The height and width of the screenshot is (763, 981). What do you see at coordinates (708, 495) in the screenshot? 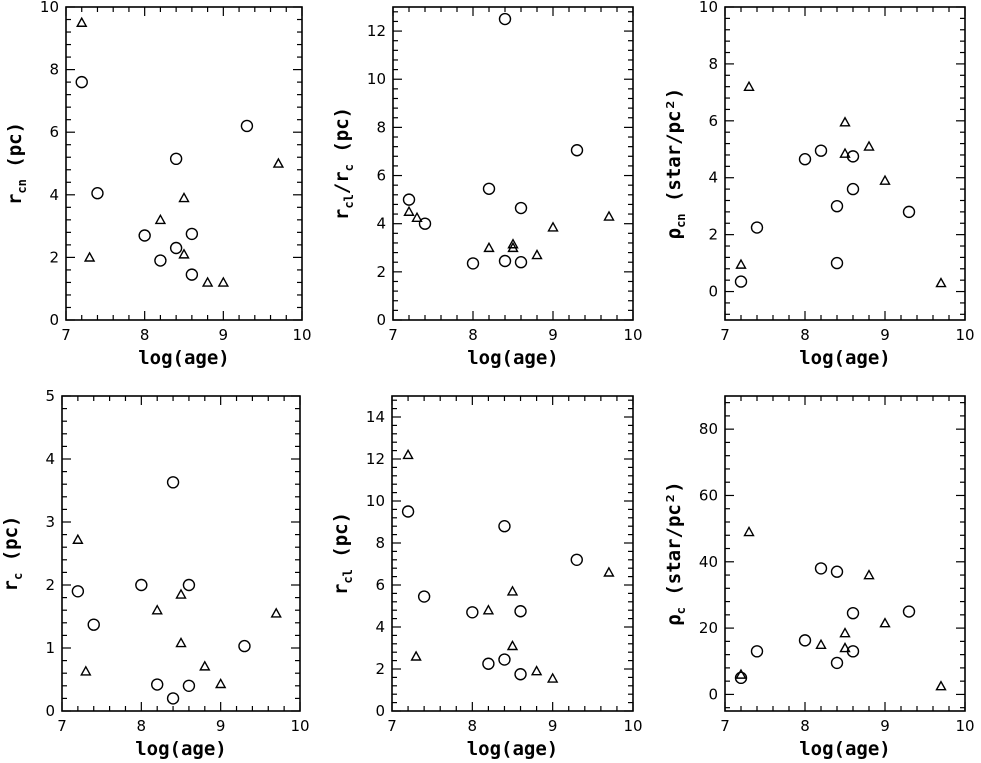
I see `y-tick-label: 60` at bounding box center [708, 495].